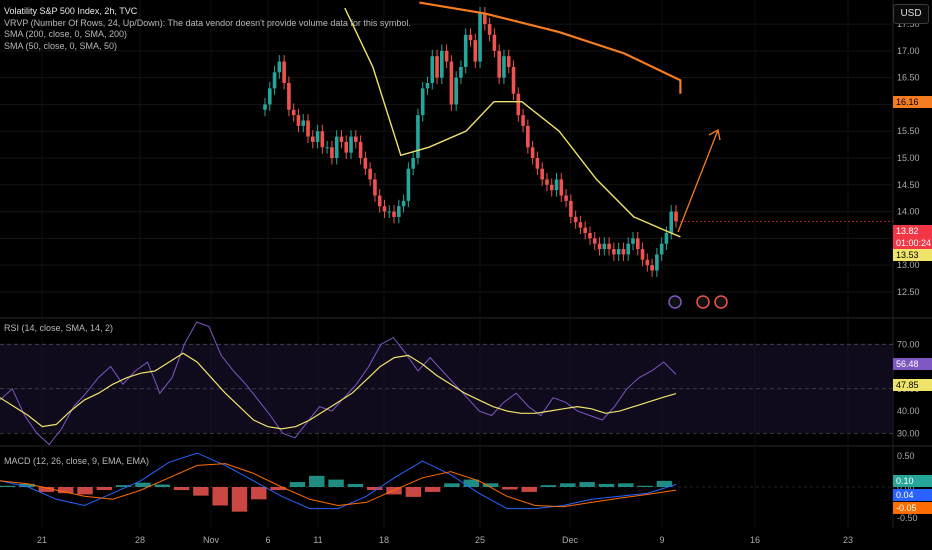 The height and width of the screenshot is (550, 932). Describe the element at coordinates (71, 11) in the screenshot. I see `symbol-title: Volatility S&P 500 Index, 2h, TVC` at that location.